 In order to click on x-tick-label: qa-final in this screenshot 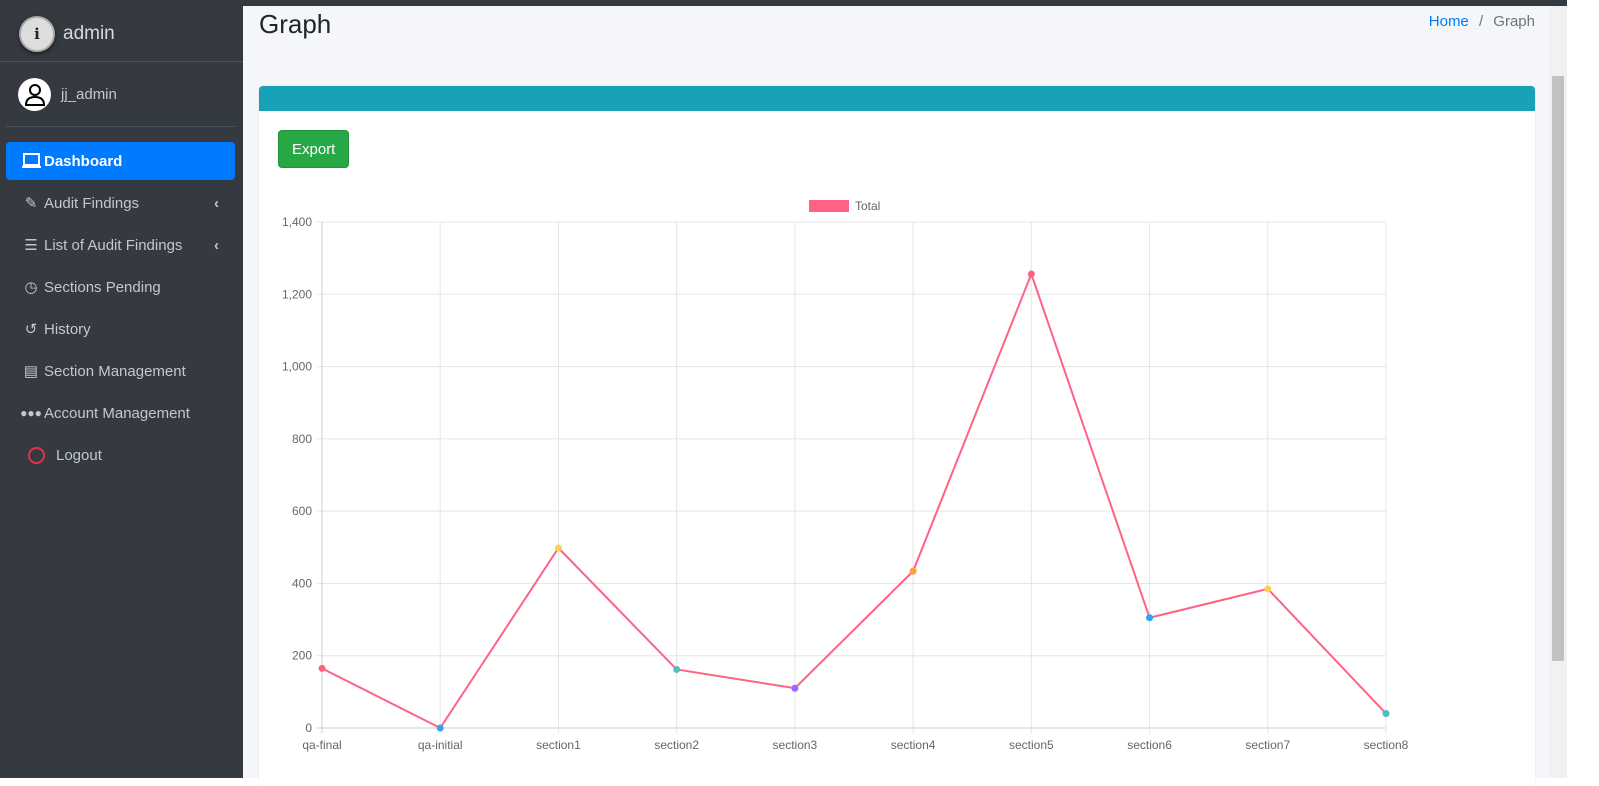, I will do `click(321, 745)`.